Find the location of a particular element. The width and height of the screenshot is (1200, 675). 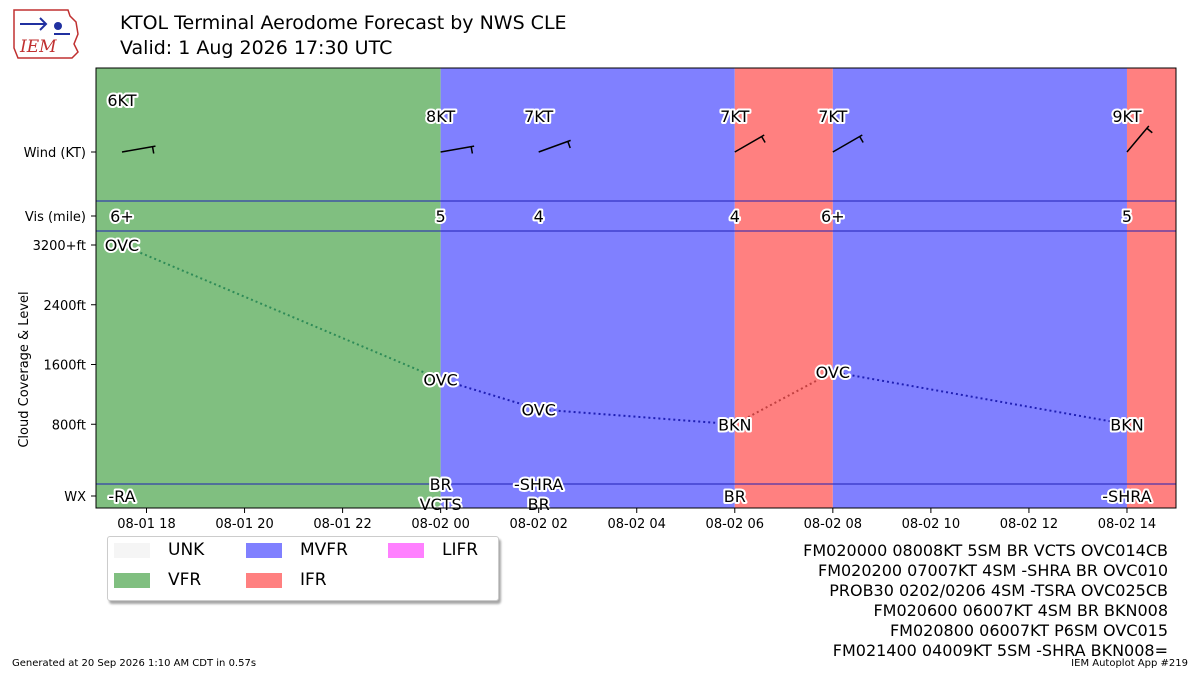

y-tick-label: 3200+ft is located at coordinates (59, 246).